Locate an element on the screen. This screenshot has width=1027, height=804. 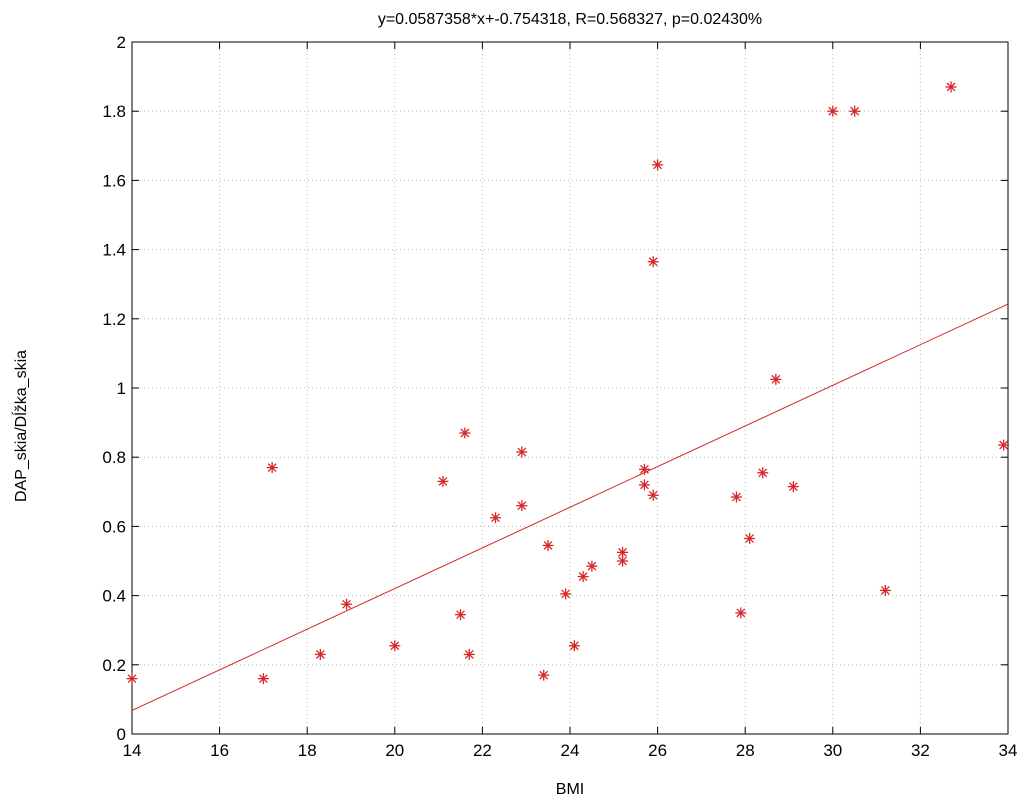
y-tick-label: 0.4 is located at coordinates (114, 596).